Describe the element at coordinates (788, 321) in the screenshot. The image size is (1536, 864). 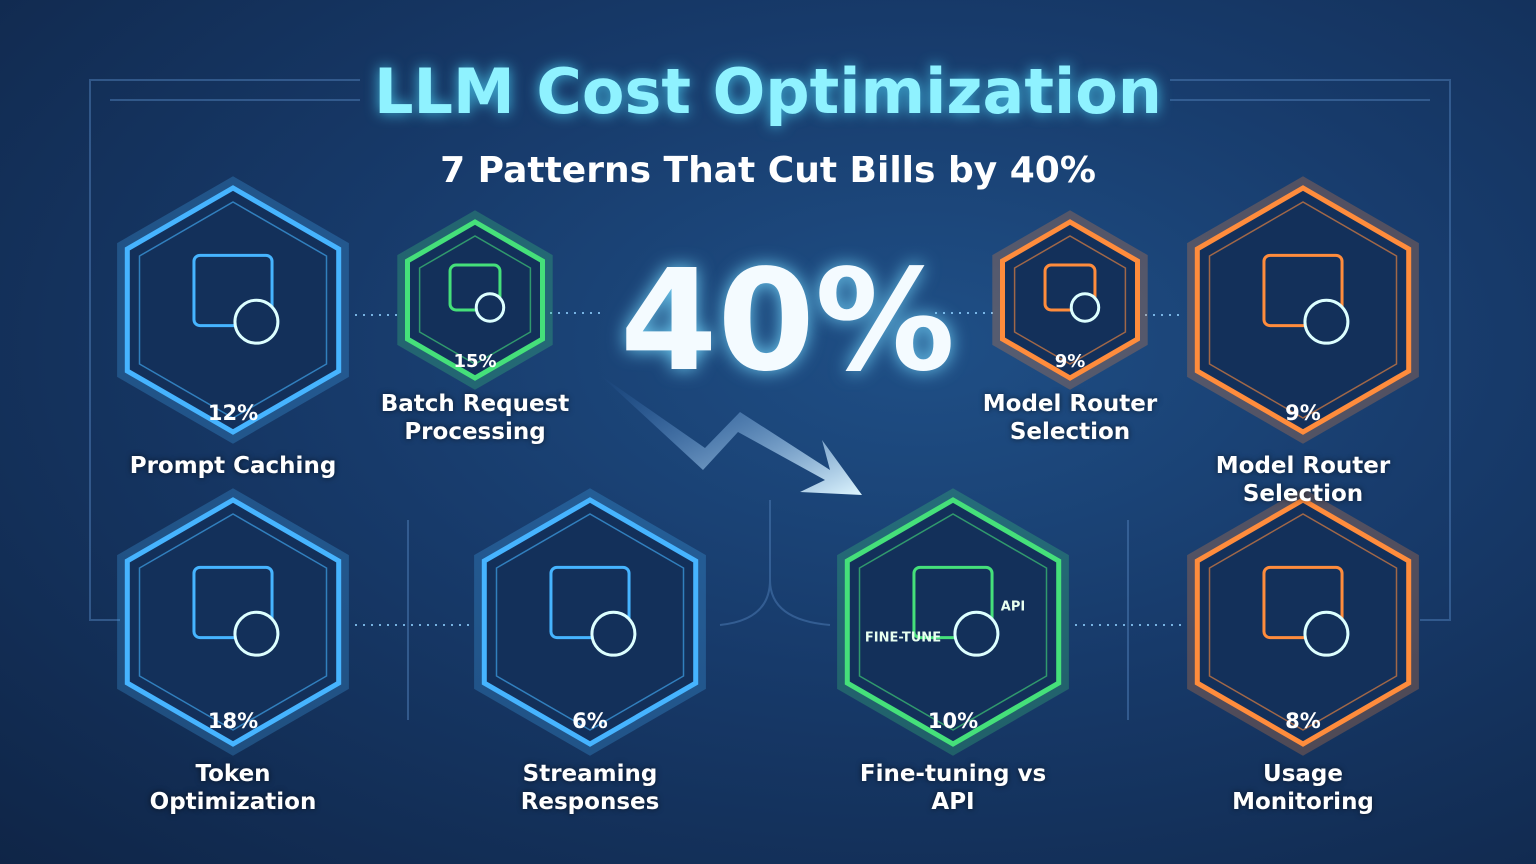
I see `hero-percent: 40%` at that location.